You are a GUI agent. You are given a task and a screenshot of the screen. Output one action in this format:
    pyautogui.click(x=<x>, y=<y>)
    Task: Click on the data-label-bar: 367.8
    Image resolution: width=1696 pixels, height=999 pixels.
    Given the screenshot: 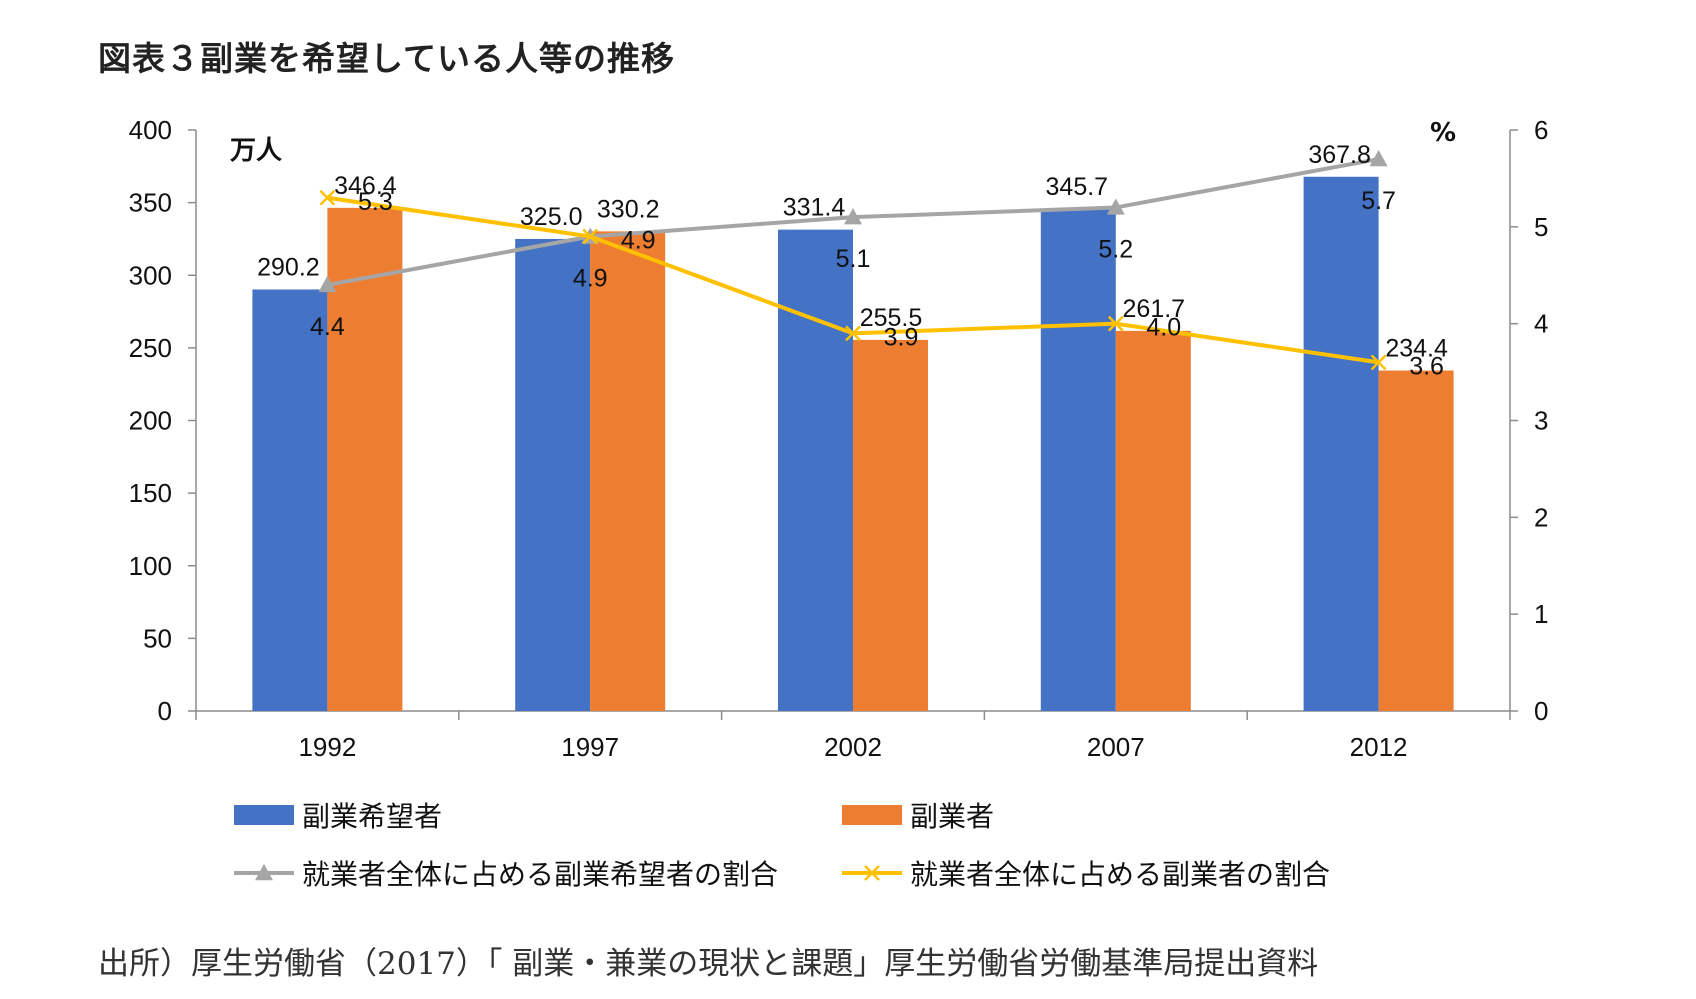 What is the action you would take?
    pyautogui.click(x=1339, y=155)
    